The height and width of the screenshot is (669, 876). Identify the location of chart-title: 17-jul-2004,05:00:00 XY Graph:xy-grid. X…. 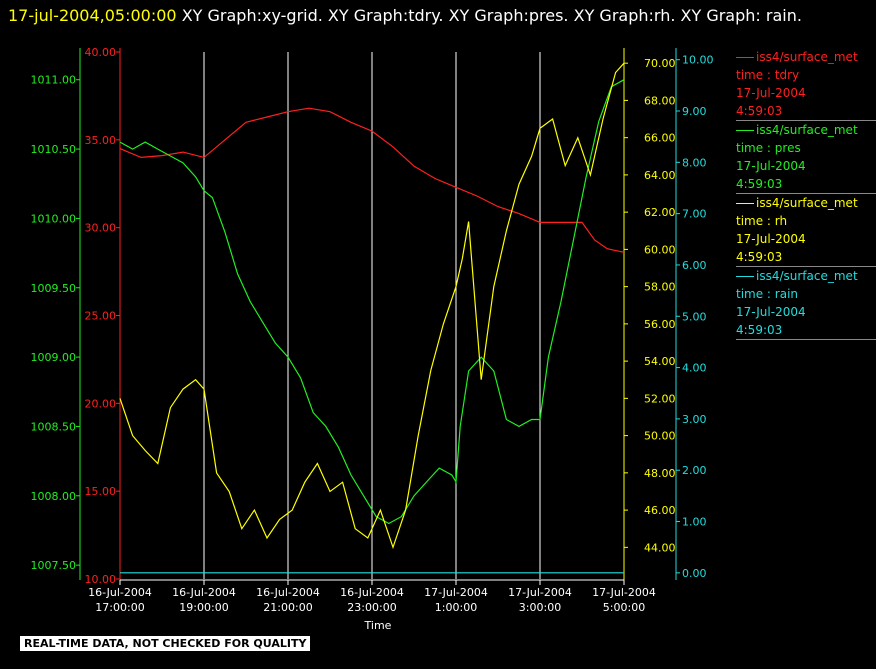
(438, 16).